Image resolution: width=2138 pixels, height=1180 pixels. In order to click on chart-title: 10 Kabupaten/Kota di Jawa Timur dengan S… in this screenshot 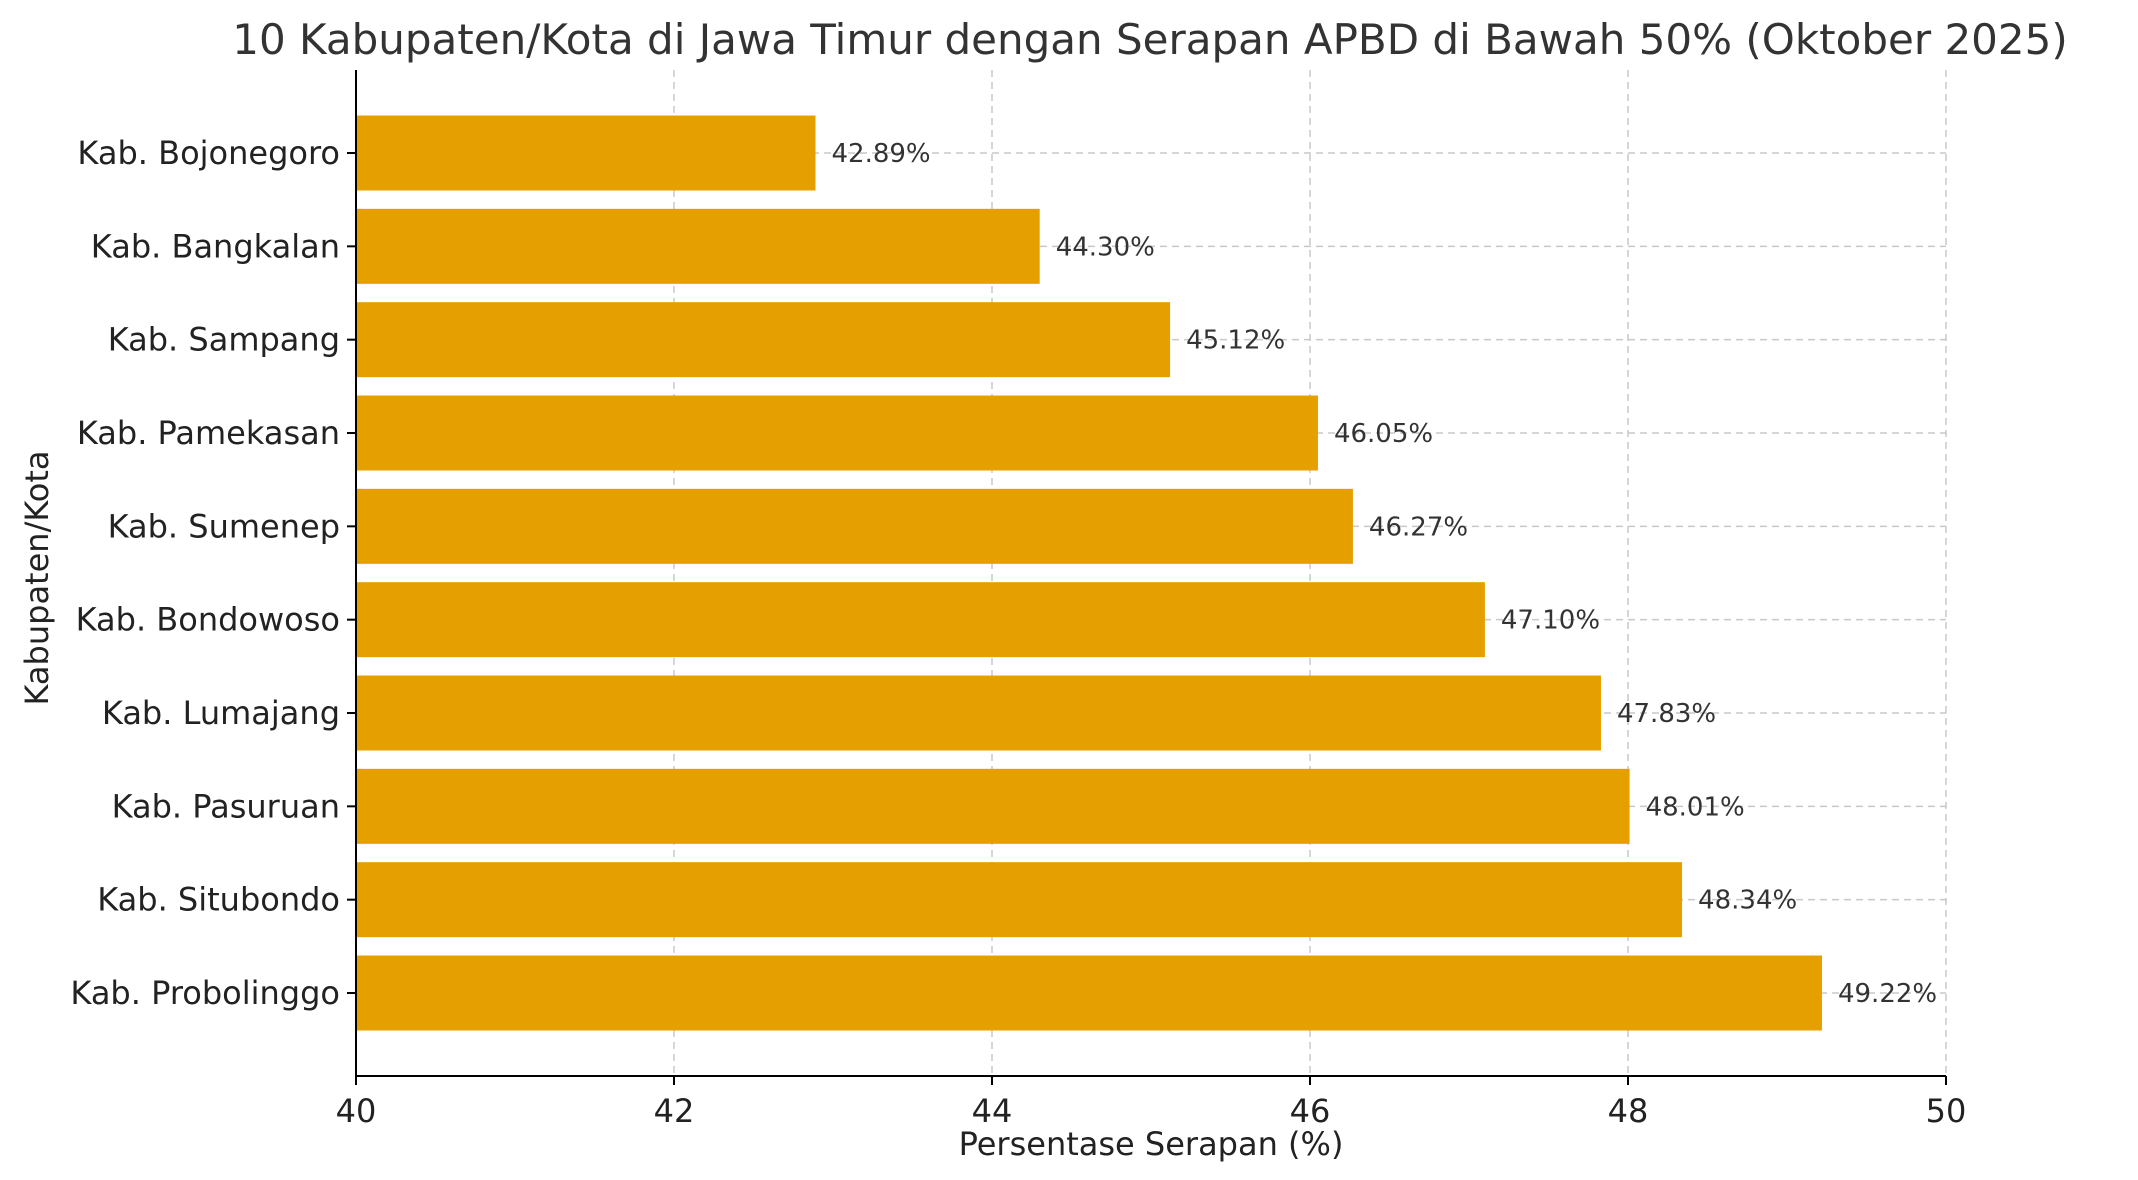, I will do `click(1149, 39)`.